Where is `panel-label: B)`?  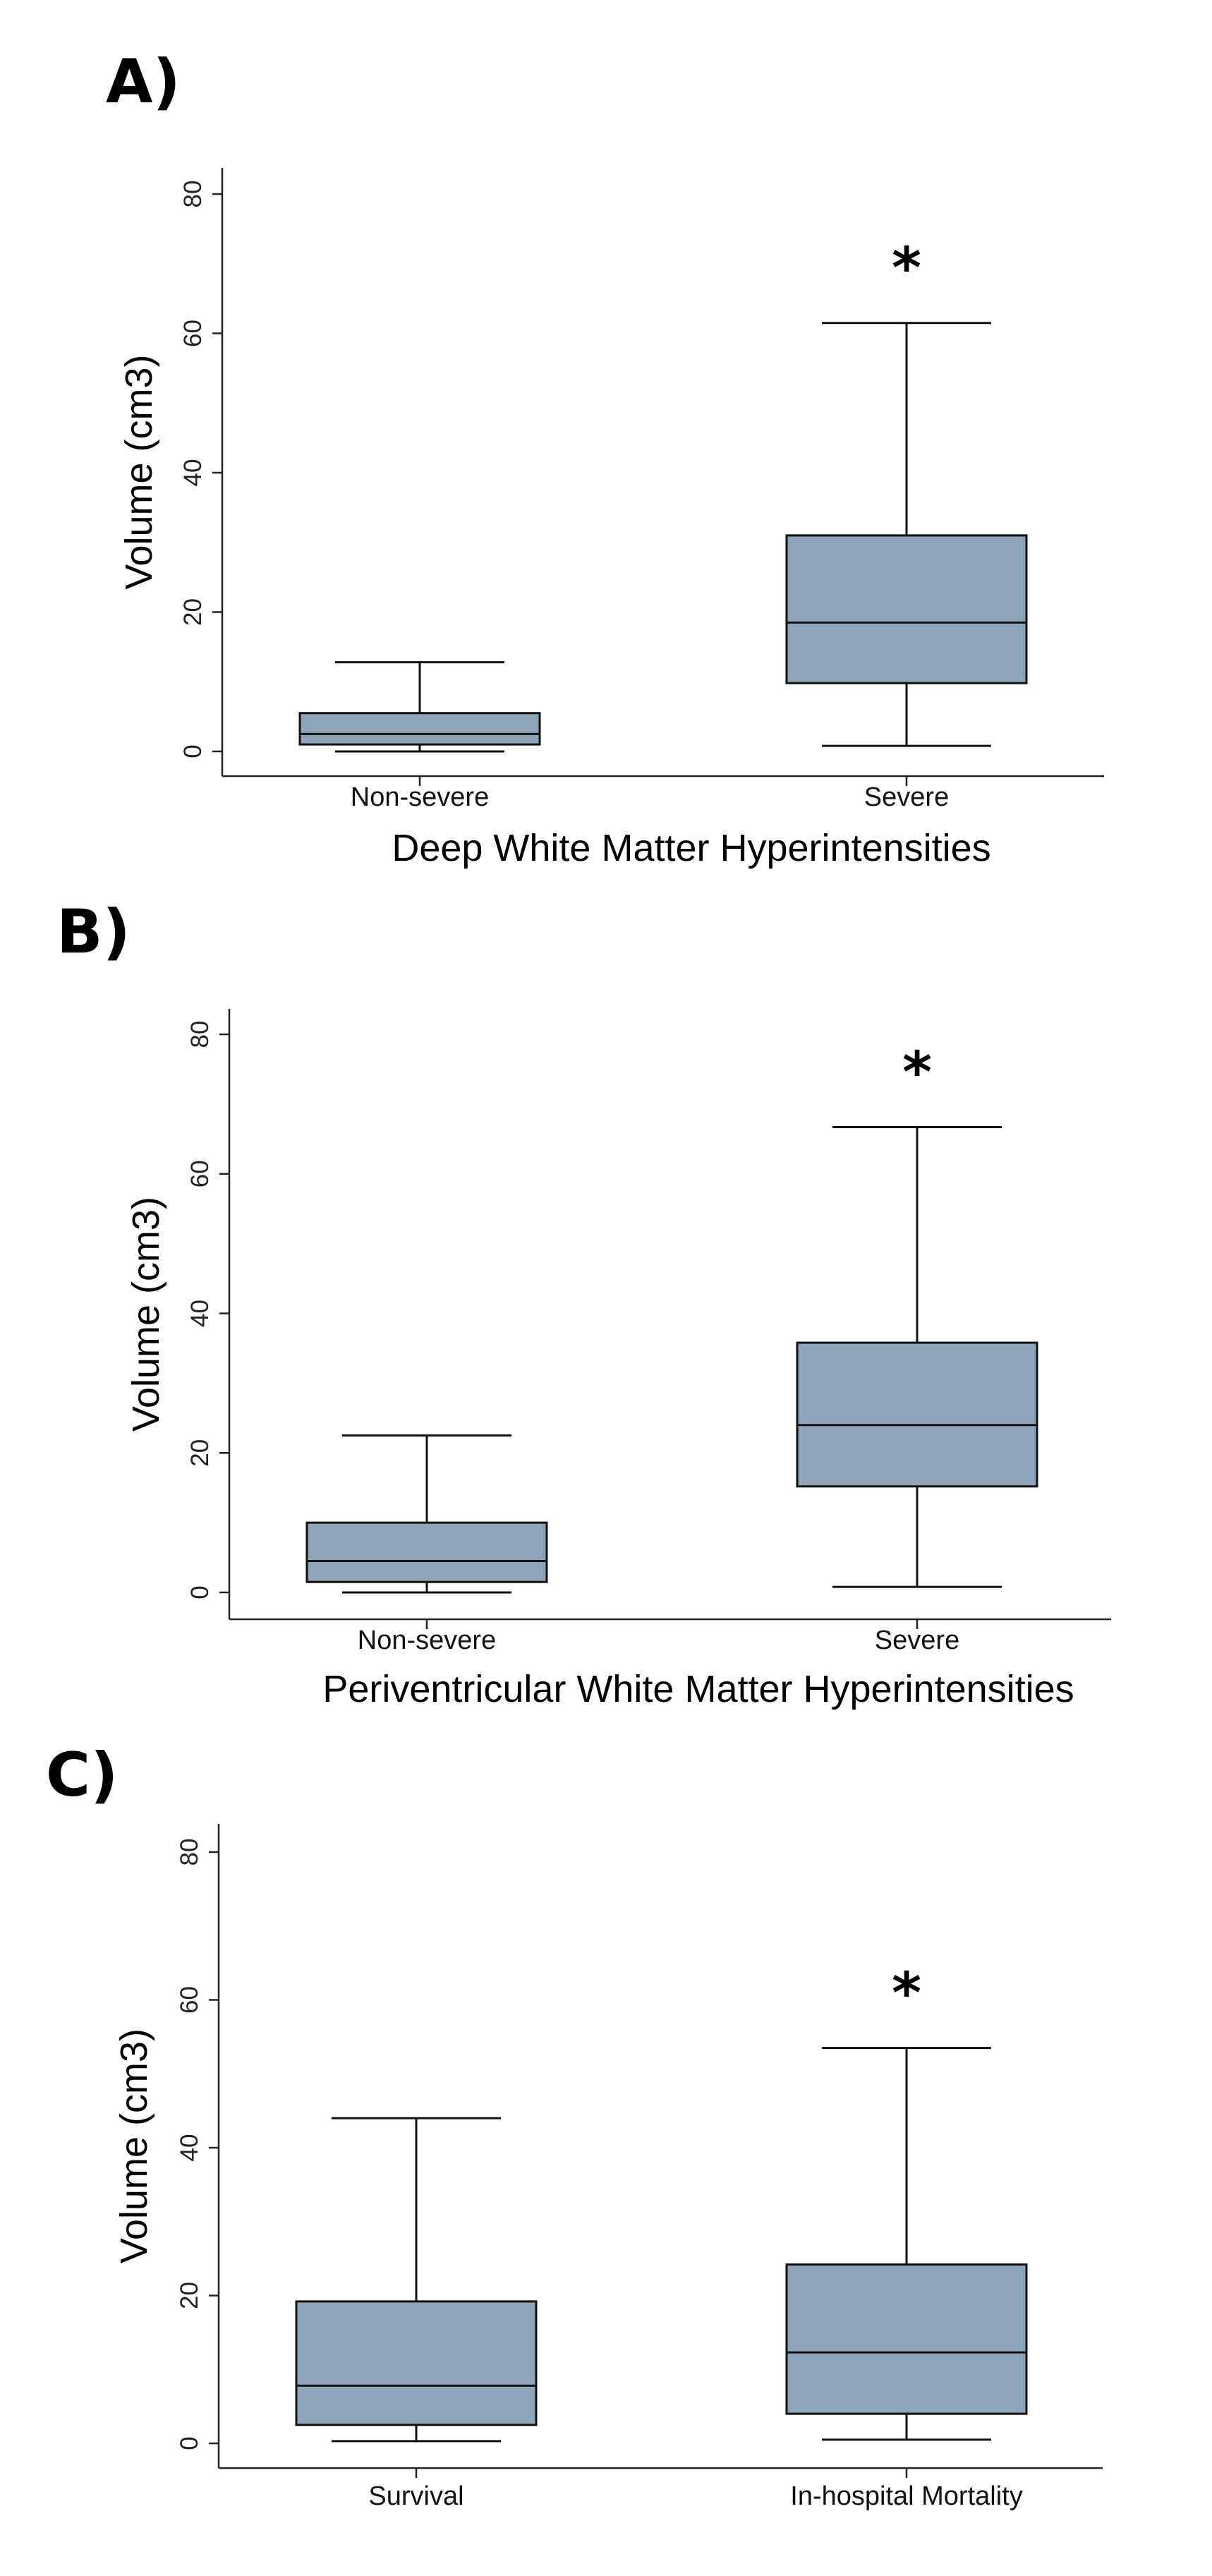
panel-label: B) is located at coordinates (93, 932).